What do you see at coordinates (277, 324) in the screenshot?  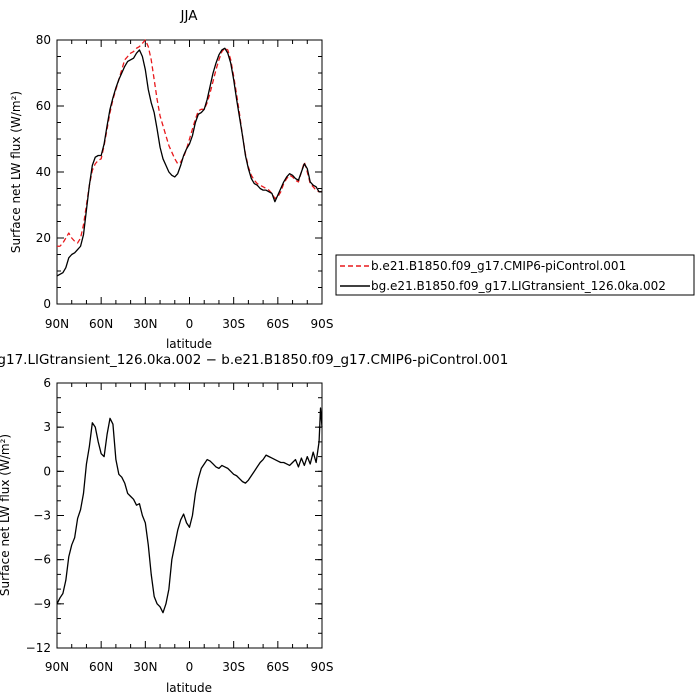 I see `top-x-tick-label: 60S` at bounding box center [277, 324].